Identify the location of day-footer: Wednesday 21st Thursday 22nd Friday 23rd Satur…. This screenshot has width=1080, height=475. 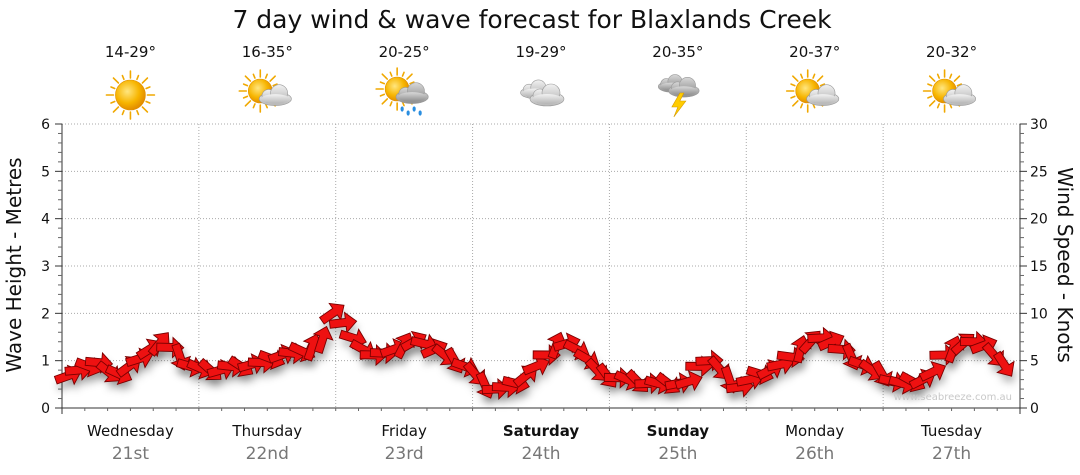
(534, 443).